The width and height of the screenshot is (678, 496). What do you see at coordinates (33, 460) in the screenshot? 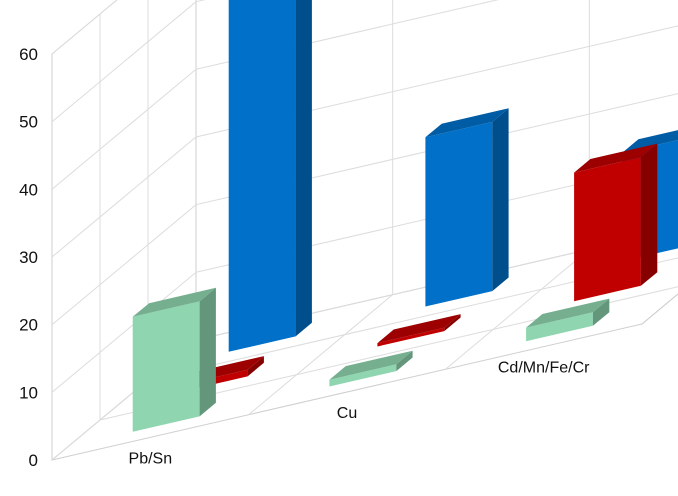
I see `y-tick-label: 0` at bounding box center [33, 460].